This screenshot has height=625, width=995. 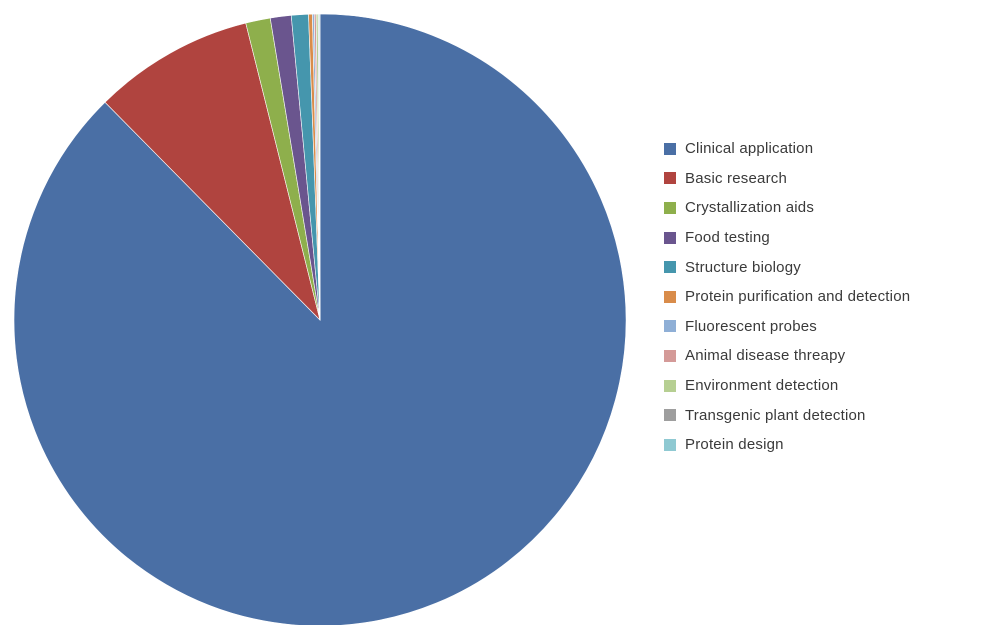 What do you see at coordinates (762, 386) in the screenshot?
I see `legend-label: Environment detection` at bounding box center [762, 386].